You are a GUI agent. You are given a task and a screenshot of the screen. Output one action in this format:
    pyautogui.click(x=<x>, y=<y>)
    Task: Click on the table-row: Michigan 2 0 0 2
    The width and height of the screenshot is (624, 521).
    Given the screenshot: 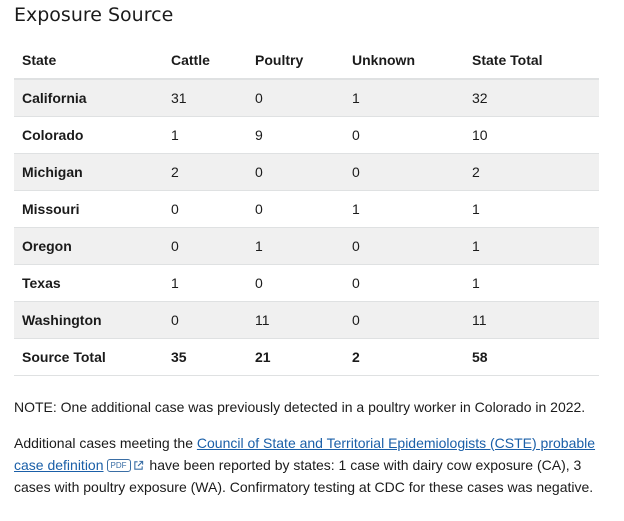 What is the action you would take?
    pyautogui.click(x=306, y=172)
    